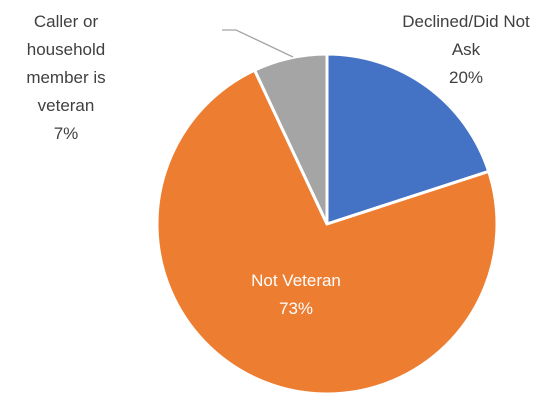  I want to click on slice-value-label: 73%, so click(296, 308).